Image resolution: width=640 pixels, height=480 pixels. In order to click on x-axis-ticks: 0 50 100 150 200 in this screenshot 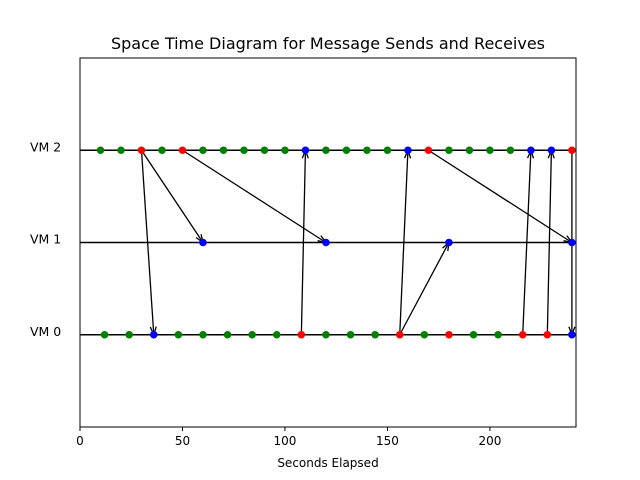, I will do `click(288, 437)`.